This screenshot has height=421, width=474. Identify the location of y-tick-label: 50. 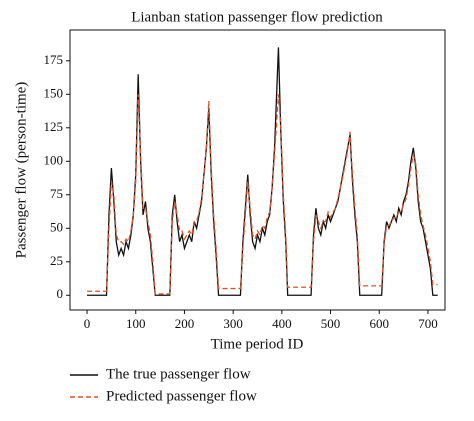
(56, 226).